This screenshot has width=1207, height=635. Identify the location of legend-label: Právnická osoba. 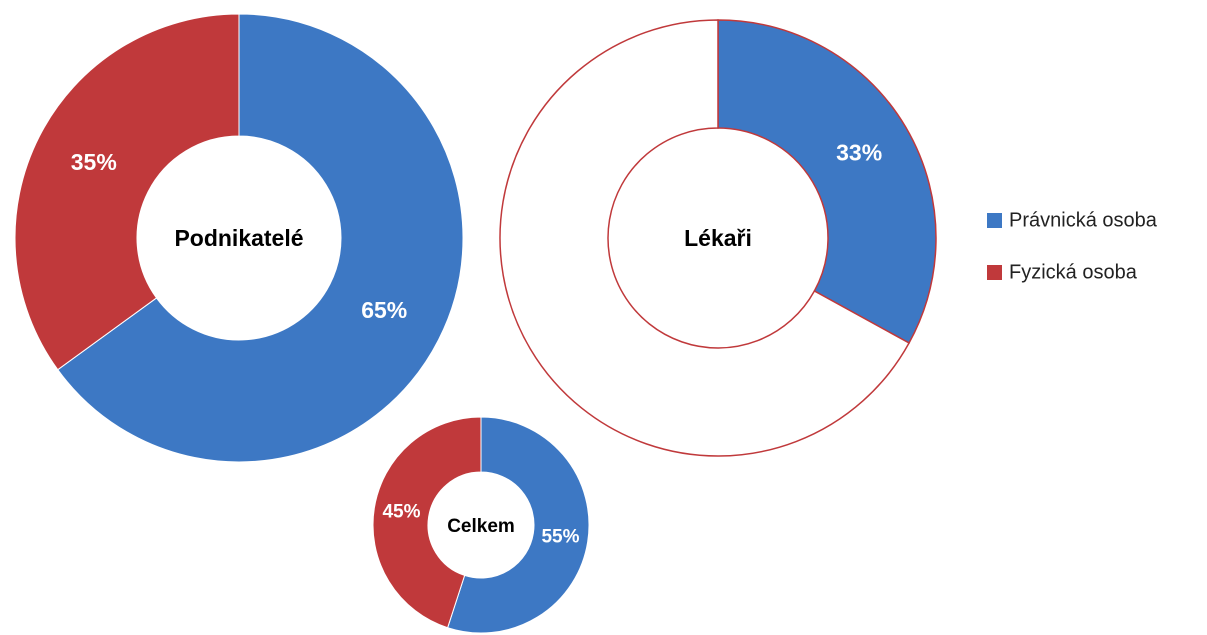
(1083, 220).